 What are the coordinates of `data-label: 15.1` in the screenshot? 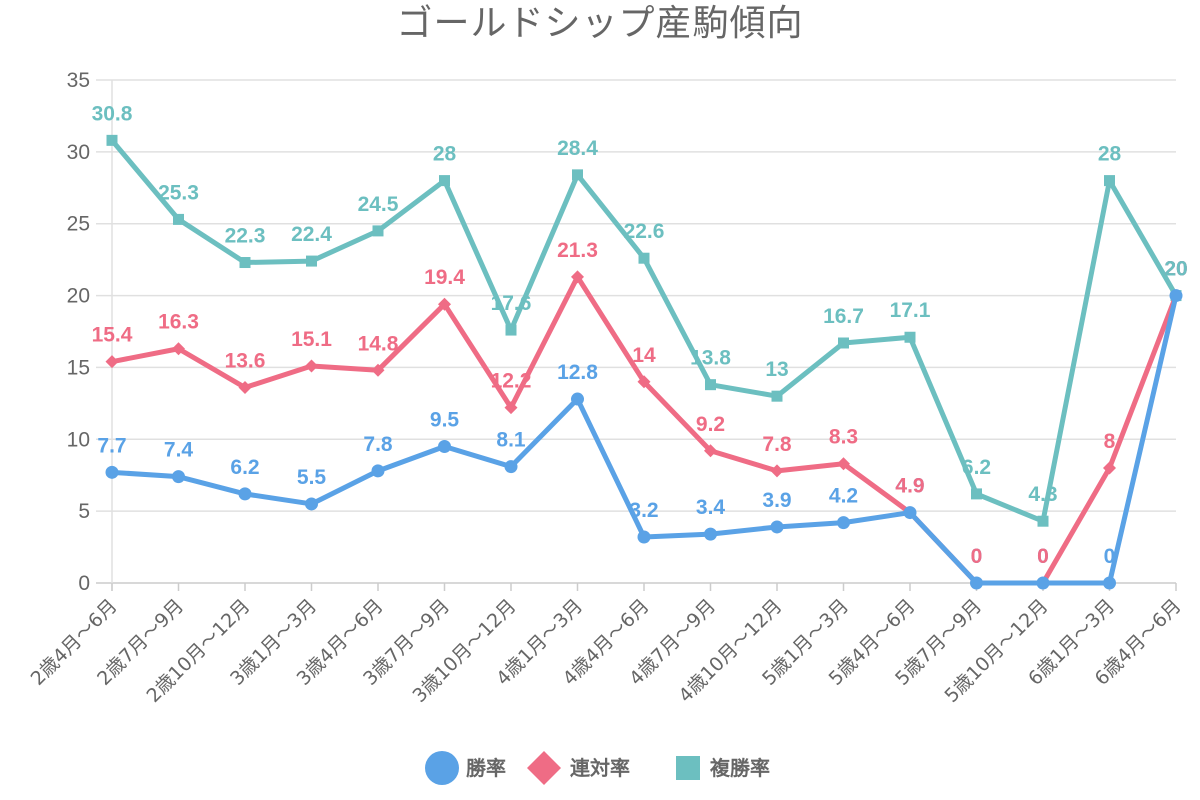 It's located at (311, 339).